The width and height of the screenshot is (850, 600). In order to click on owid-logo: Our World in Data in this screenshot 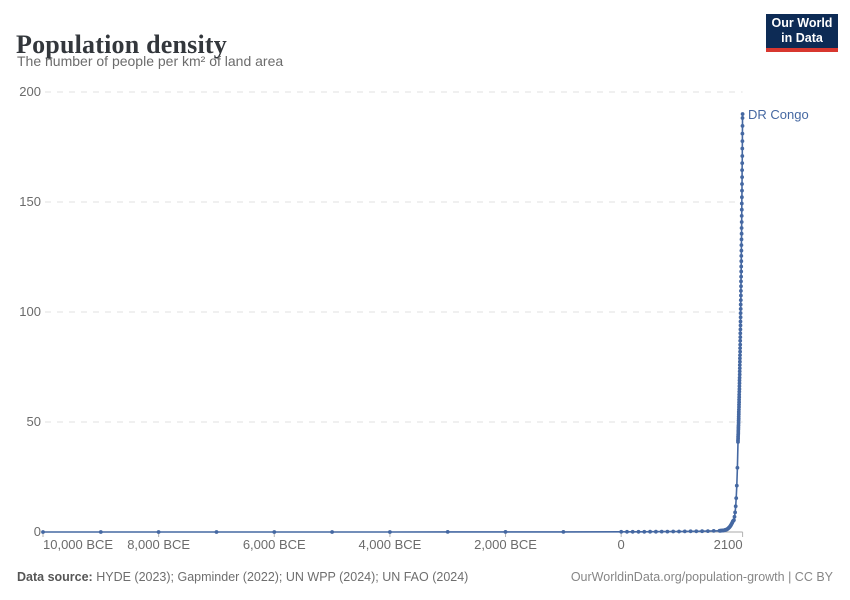, I will do `click(802, 33)`.